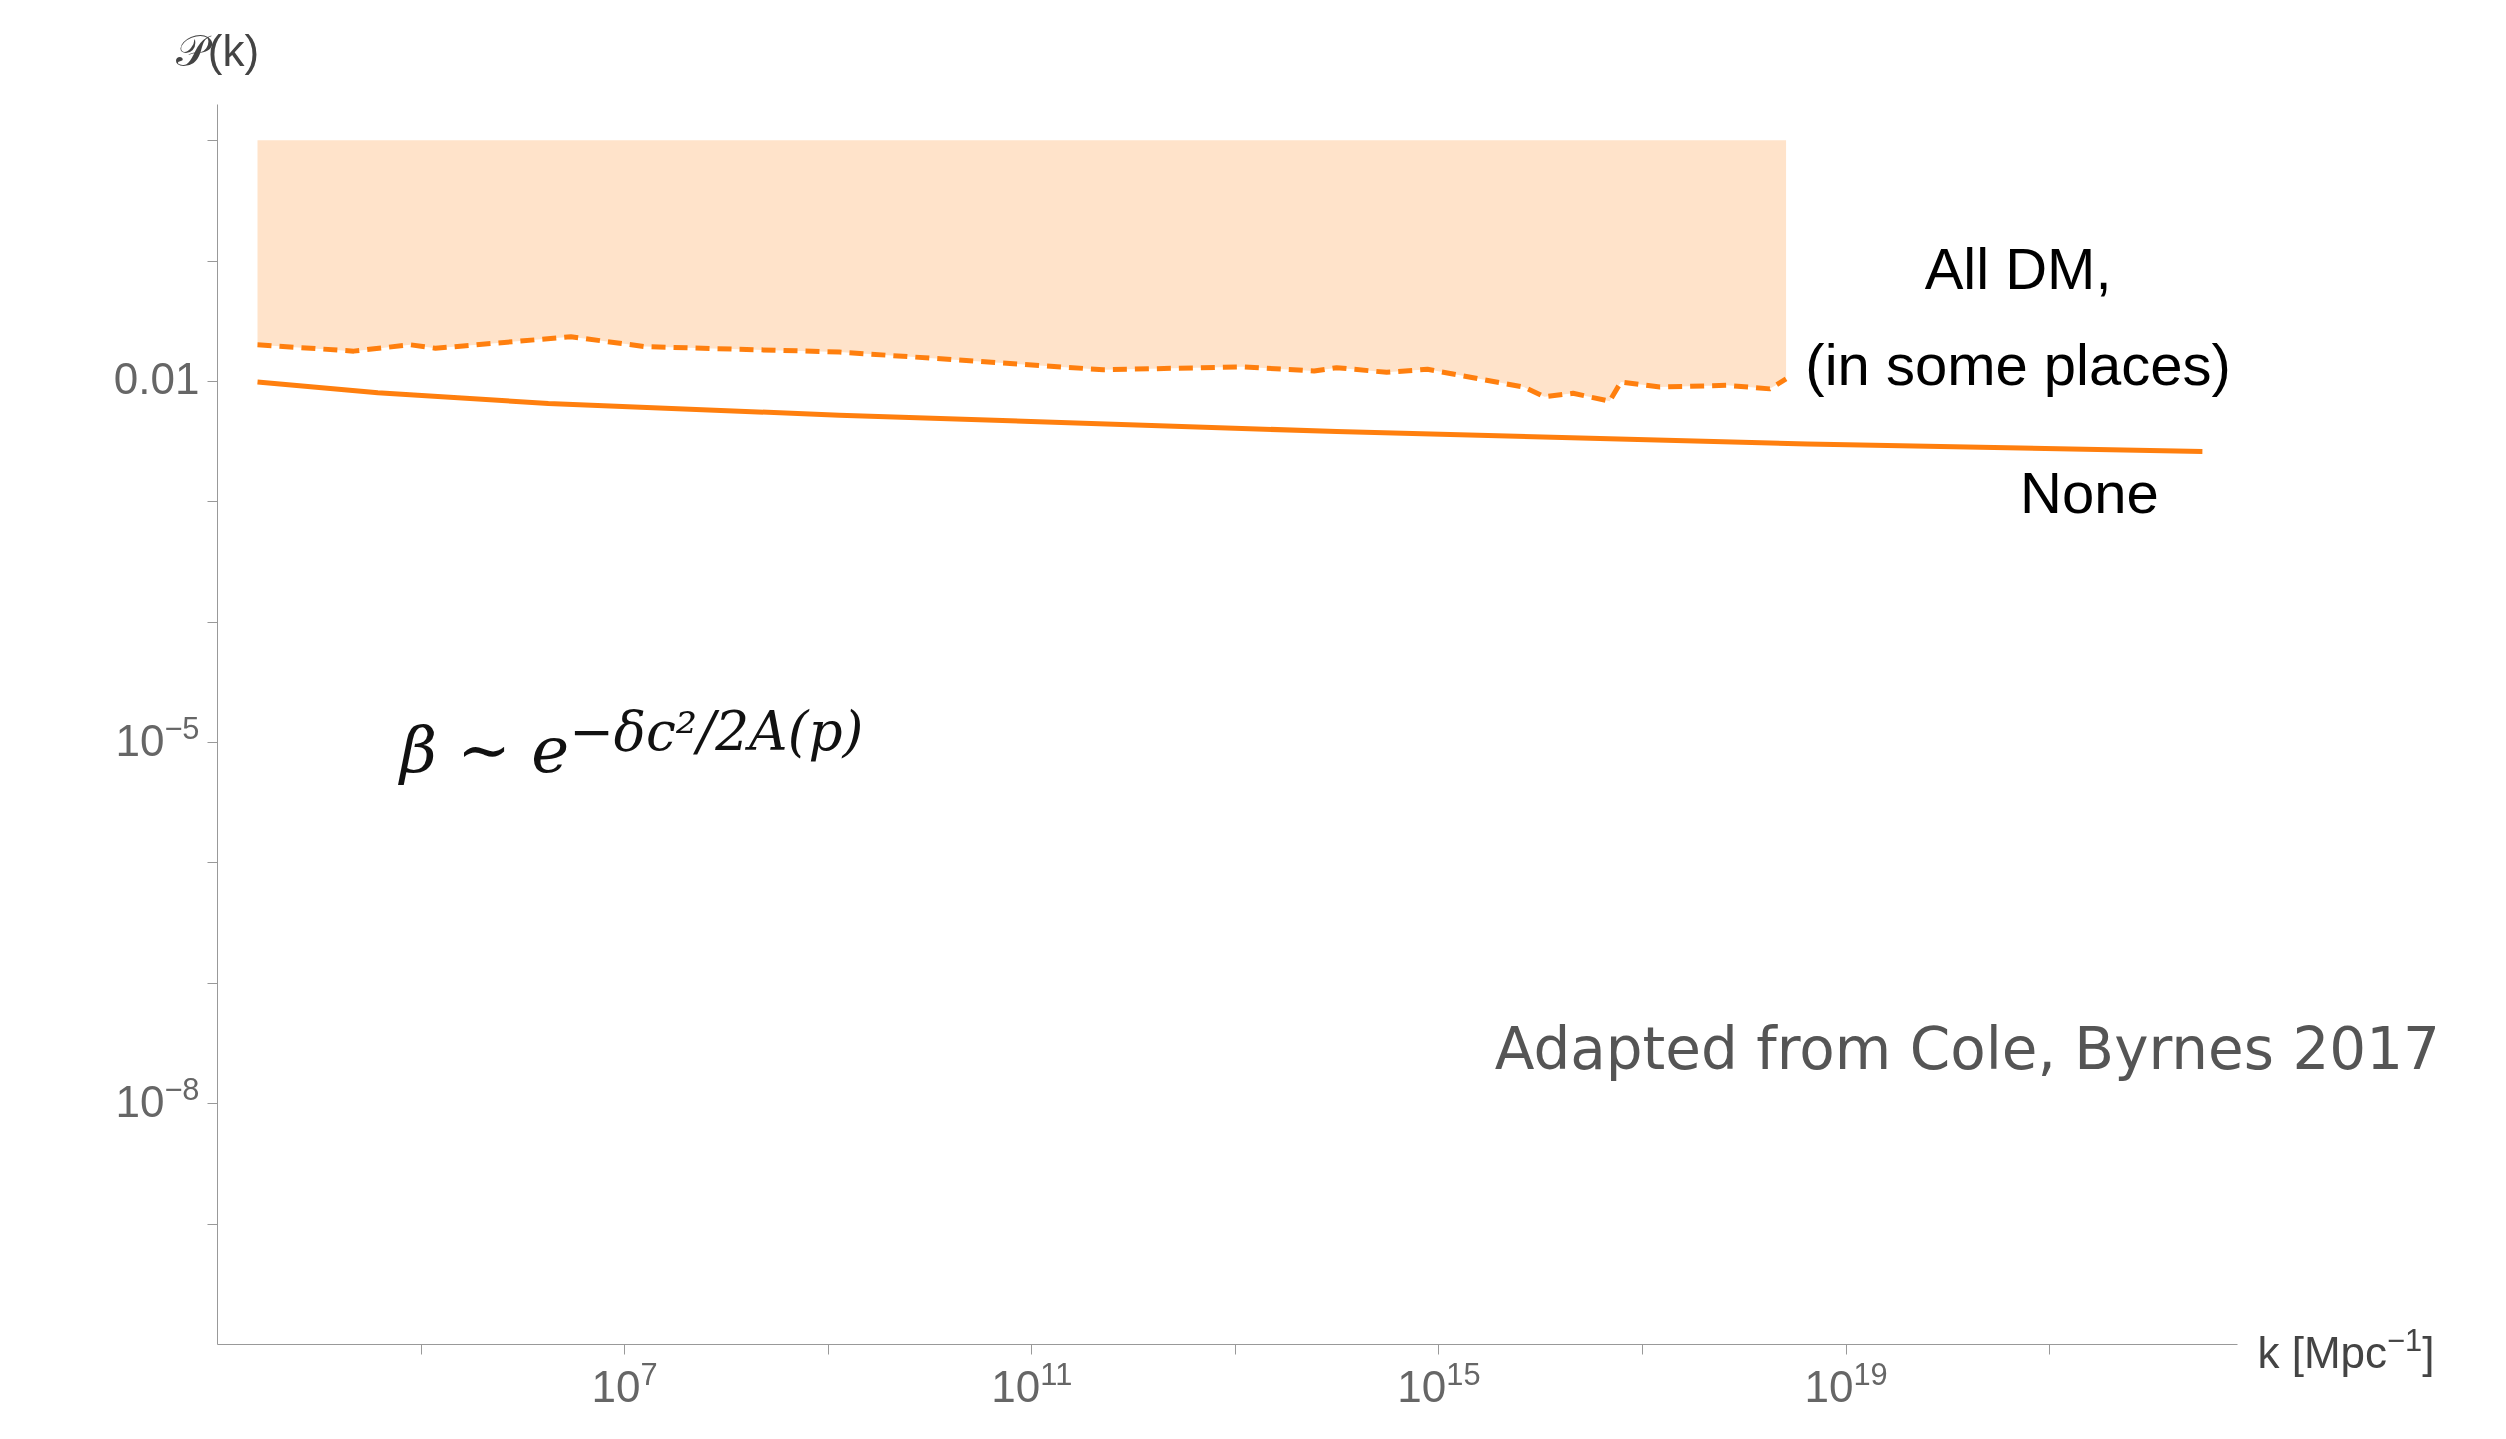 This screenshot has width=2506, height=1439. Describe the element at coordinates (2089, 493) in the screenshot. I see `series-label: None` at that location.